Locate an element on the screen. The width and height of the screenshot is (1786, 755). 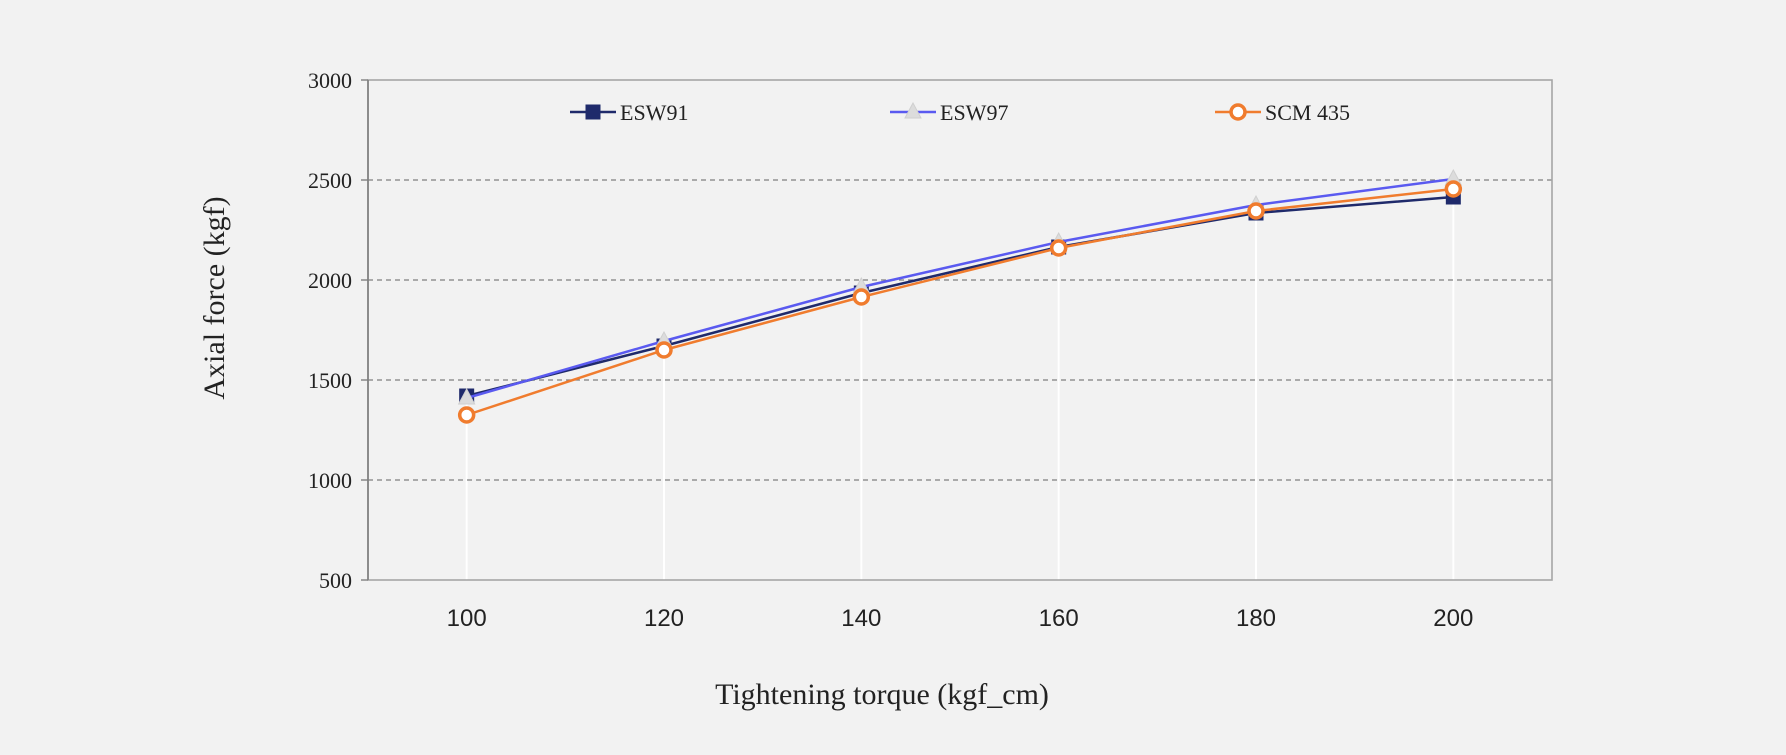
x-tick-label: 120 is located at coordinates (664, 618).